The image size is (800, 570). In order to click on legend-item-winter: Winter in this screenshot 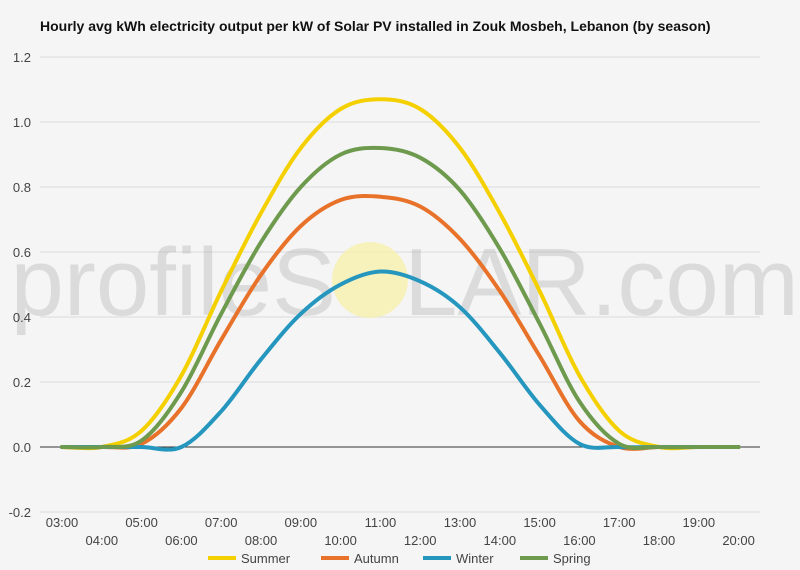, I will do `click(458, 558)`.